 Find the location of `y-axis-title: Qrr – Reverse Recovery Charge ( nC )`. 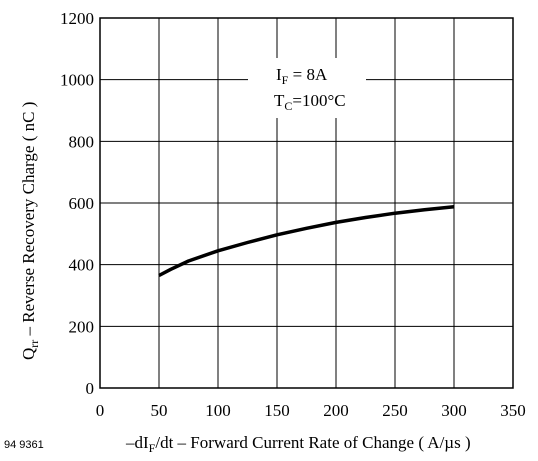

y-axis-title: Qrr – Reverse Recovery Charge ( nC ) is located at coordinates (30, 231).